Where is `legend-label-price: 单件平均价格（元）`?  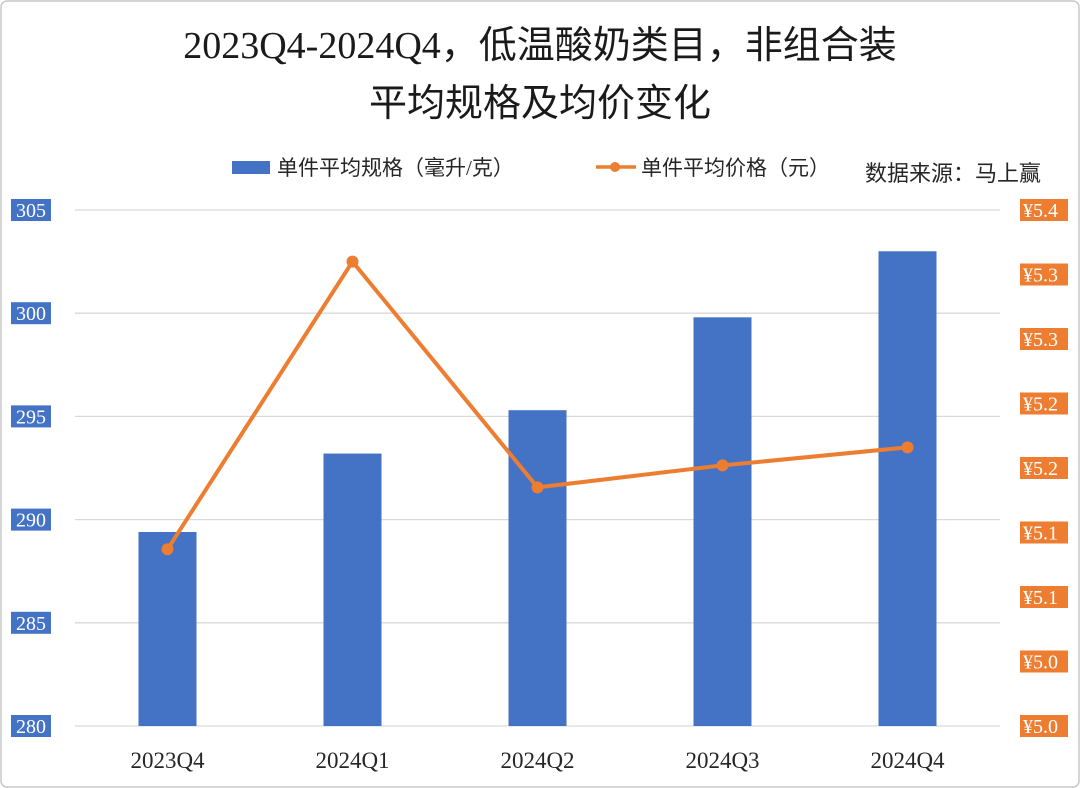
legend-label-price: 单件平均价格（元） is located at coordinates (735, 168).